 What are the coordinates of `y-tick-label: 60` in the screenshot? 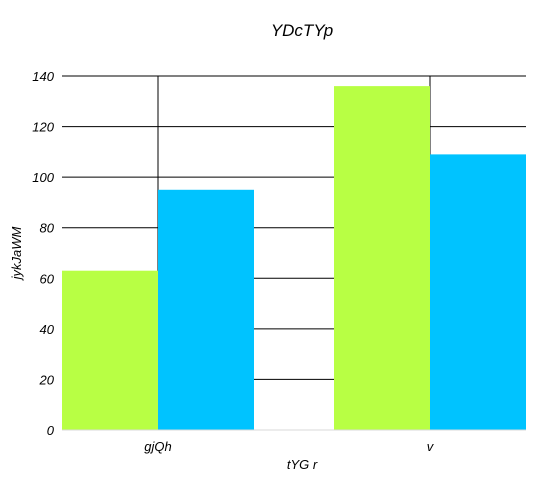 It's located at (47, 278).